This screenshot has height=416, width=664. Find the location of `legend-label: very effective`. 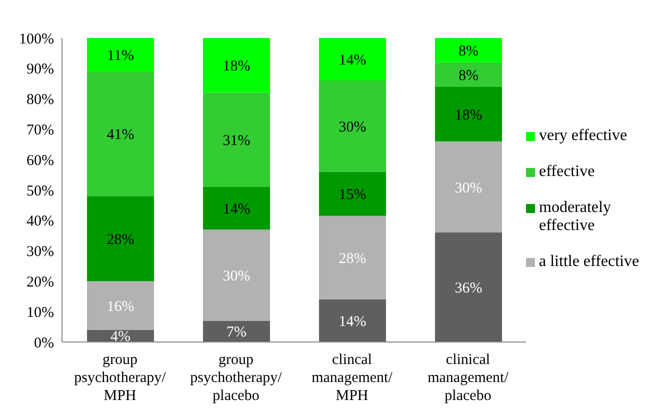

legend-label: very effective is located at coordinates (583, 136).